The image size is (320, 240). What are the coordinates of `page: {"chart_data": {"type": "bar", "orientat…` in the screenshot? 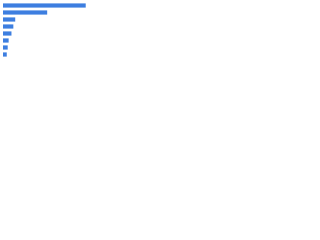 It's located at (50, 35).